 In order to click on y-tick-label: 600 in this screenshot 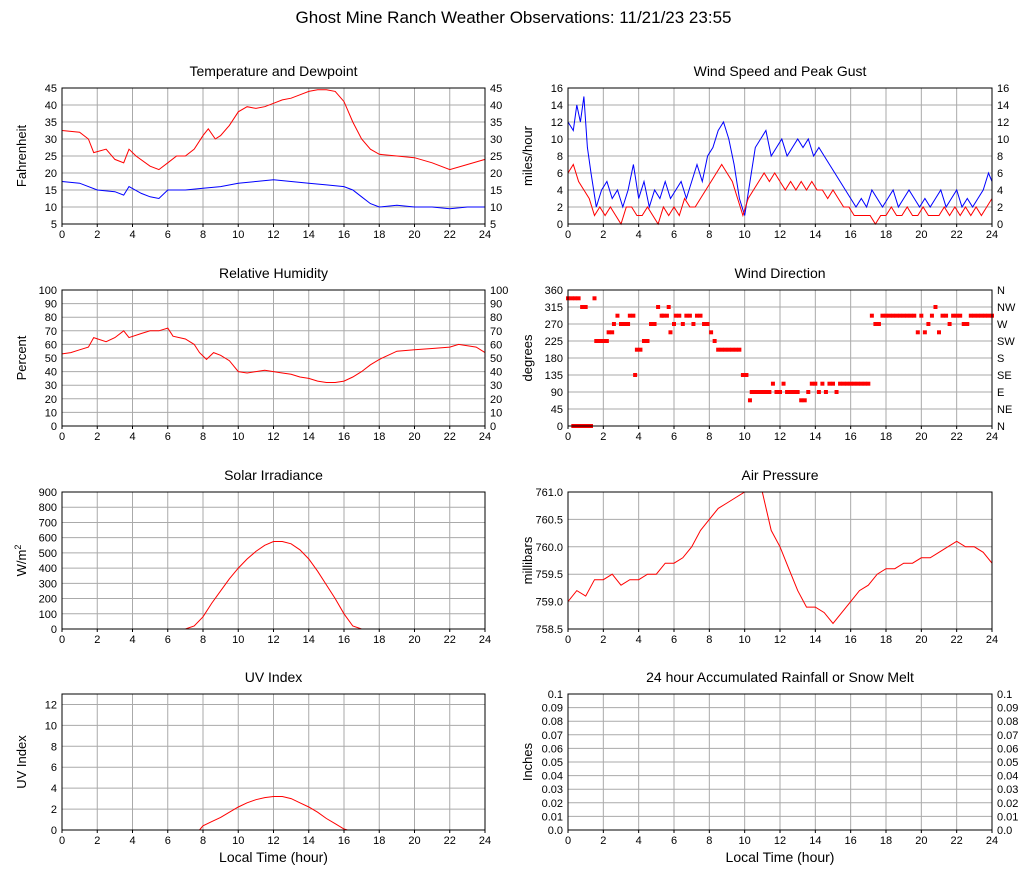, I will do `click(48, 539)`.